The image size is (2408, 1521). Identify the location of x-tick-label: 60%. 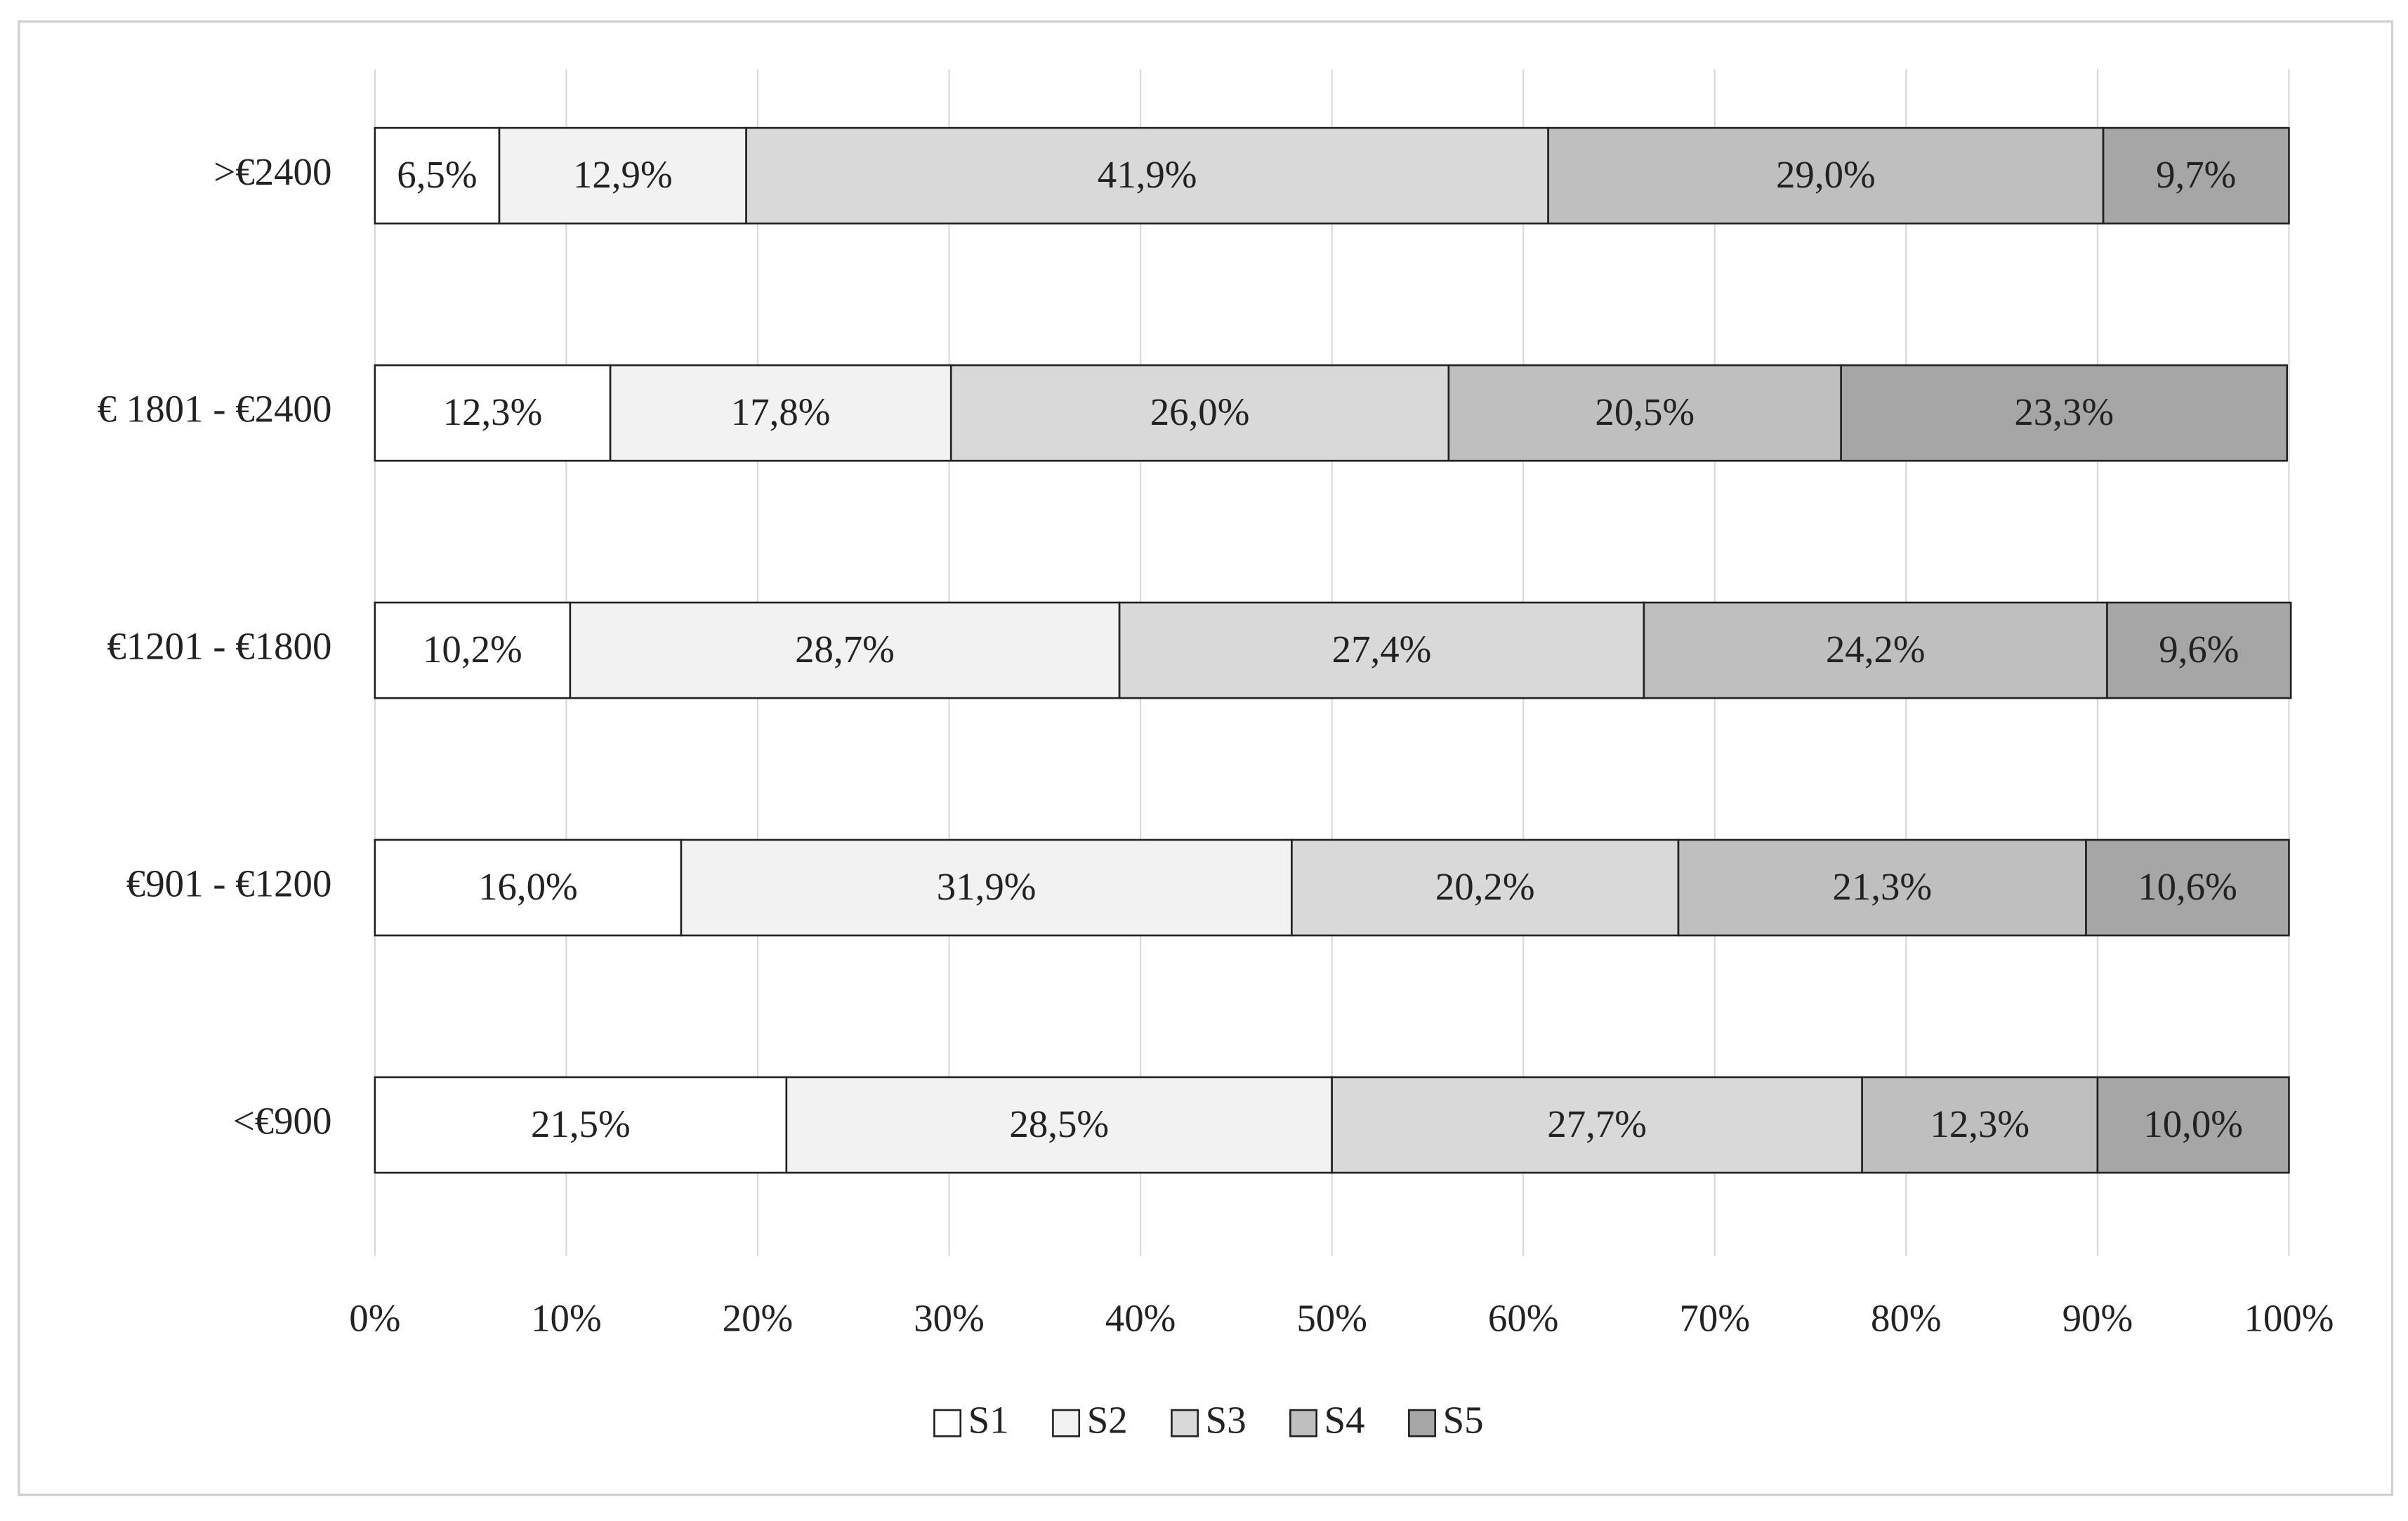
(1523, 1317).